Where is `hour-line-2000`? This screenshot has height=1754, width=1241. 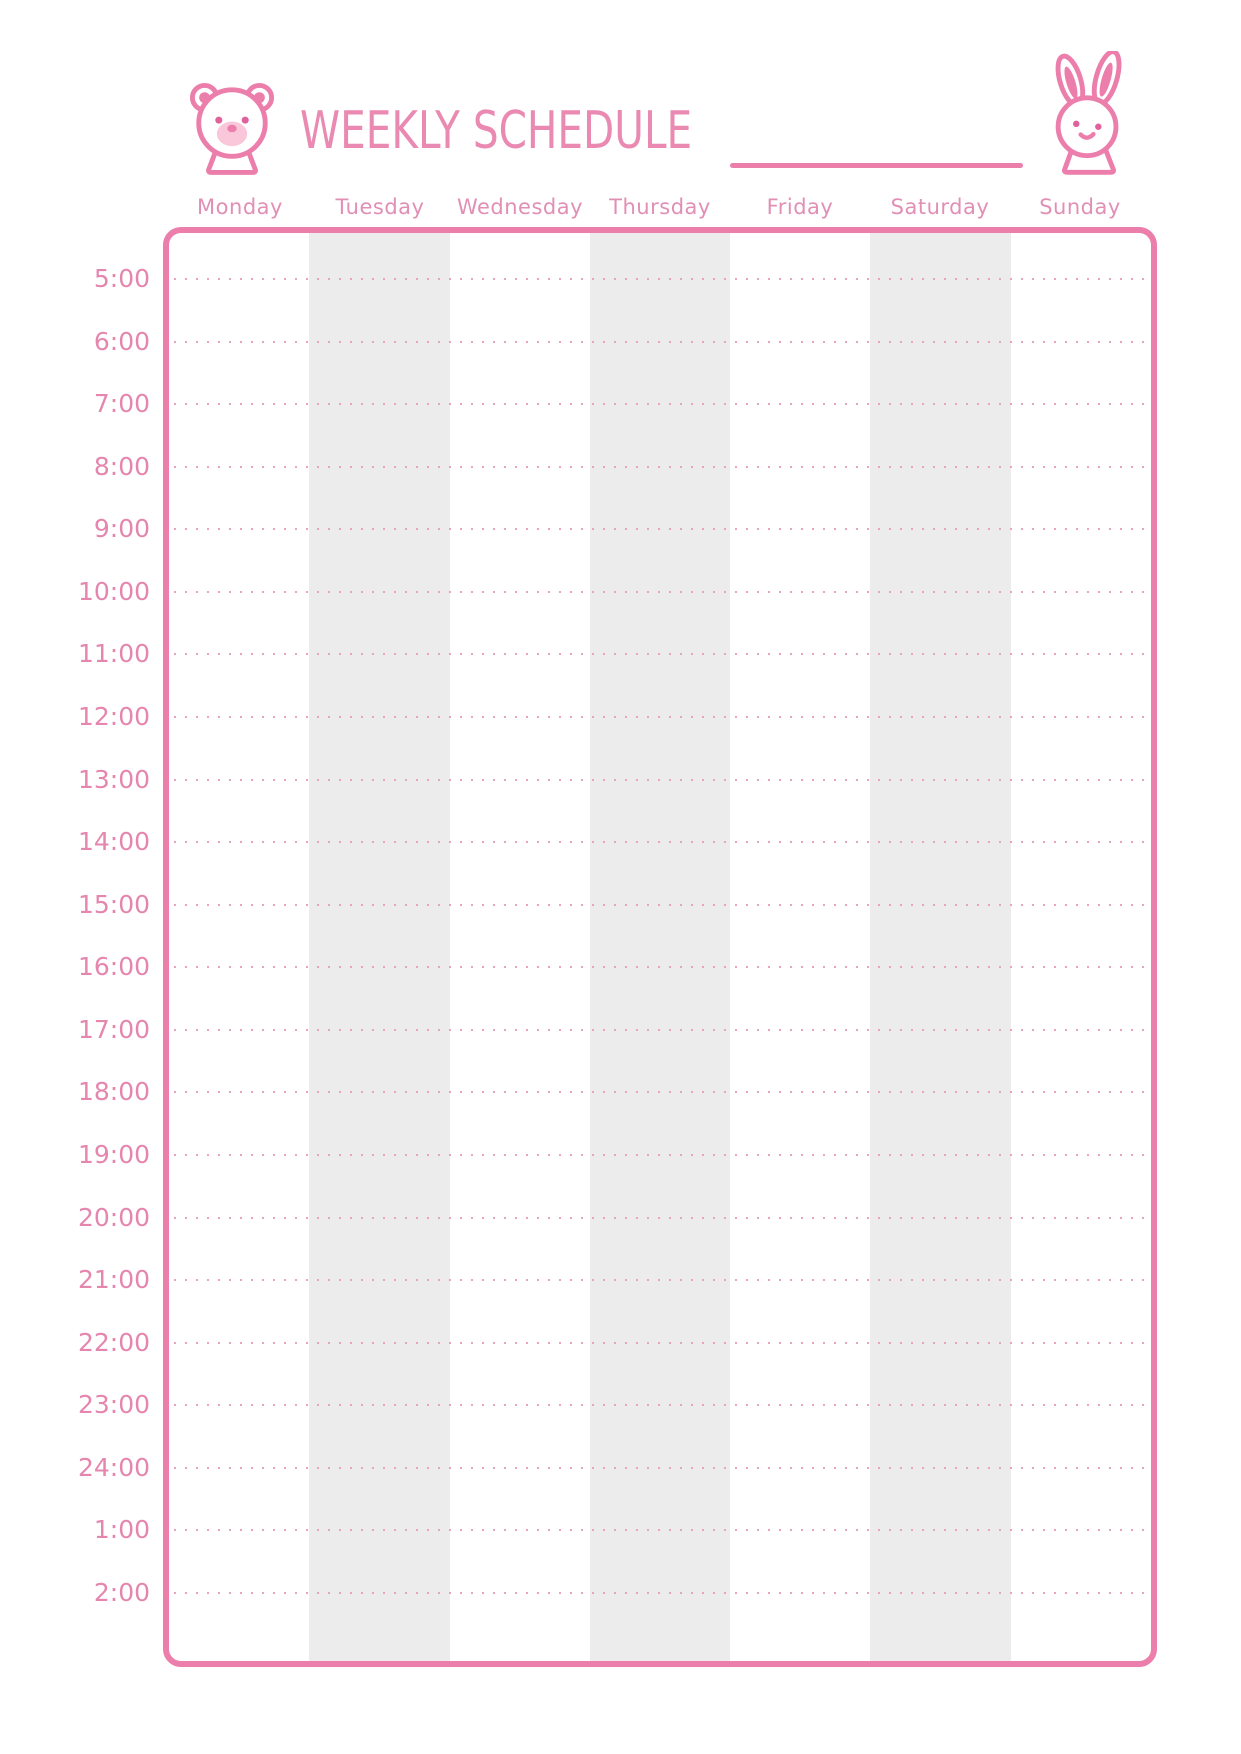
hour-line-2000 is located at coordinates (660, 1218).